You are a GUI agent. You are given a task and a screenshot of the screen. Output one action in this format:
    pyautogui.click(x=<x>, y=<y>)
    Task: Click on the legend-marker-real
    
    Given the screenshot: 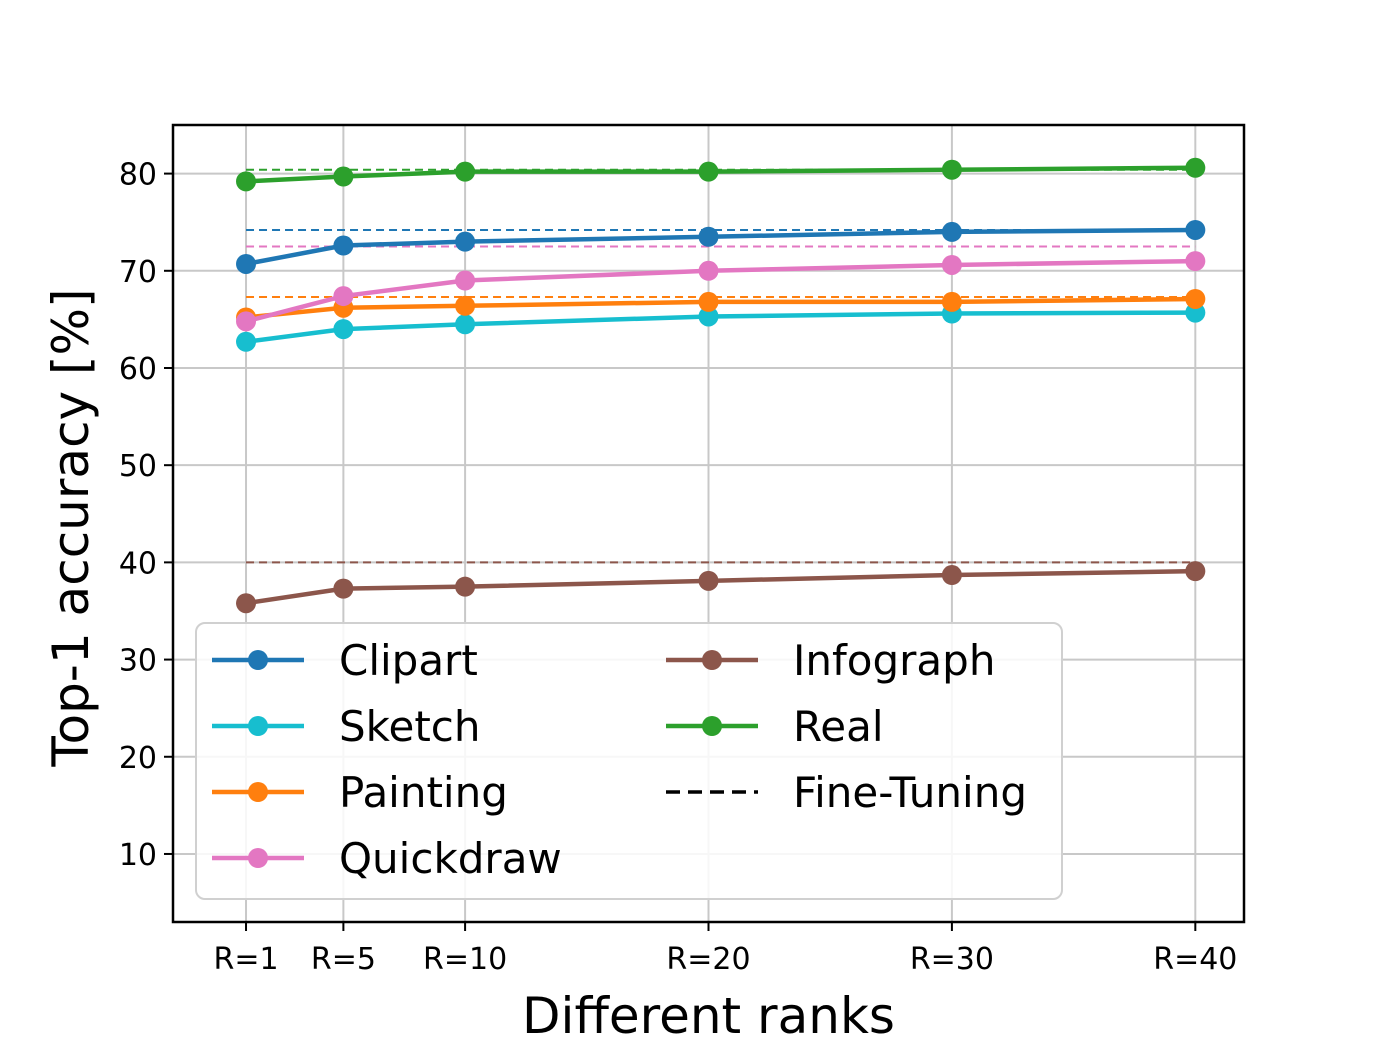 What is the action you would take?
    pyautogui.click(x=712, y=726)
    